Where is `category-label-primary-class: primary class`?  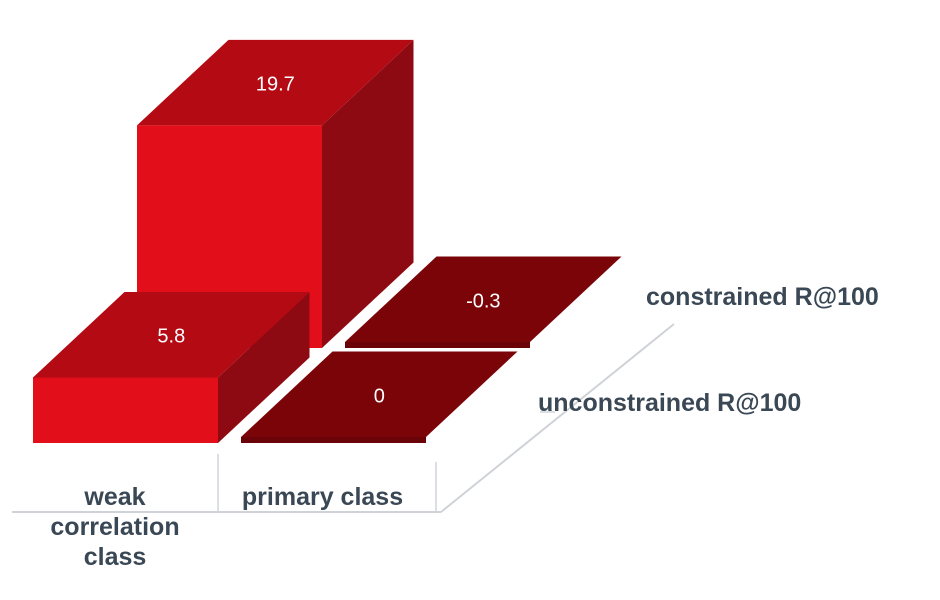
category-label-primary-class: primary class is located at coordinates (322, 497).